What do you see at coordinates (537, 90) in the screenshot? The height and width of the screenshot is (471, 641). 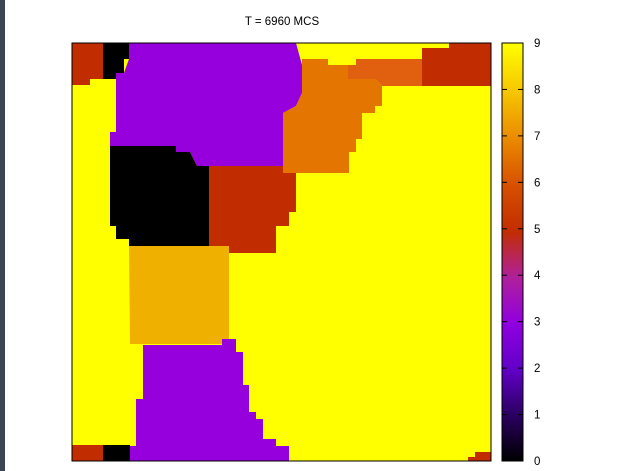 I see `colorbar-tick-label: 8` at bounding box center [537, 90].